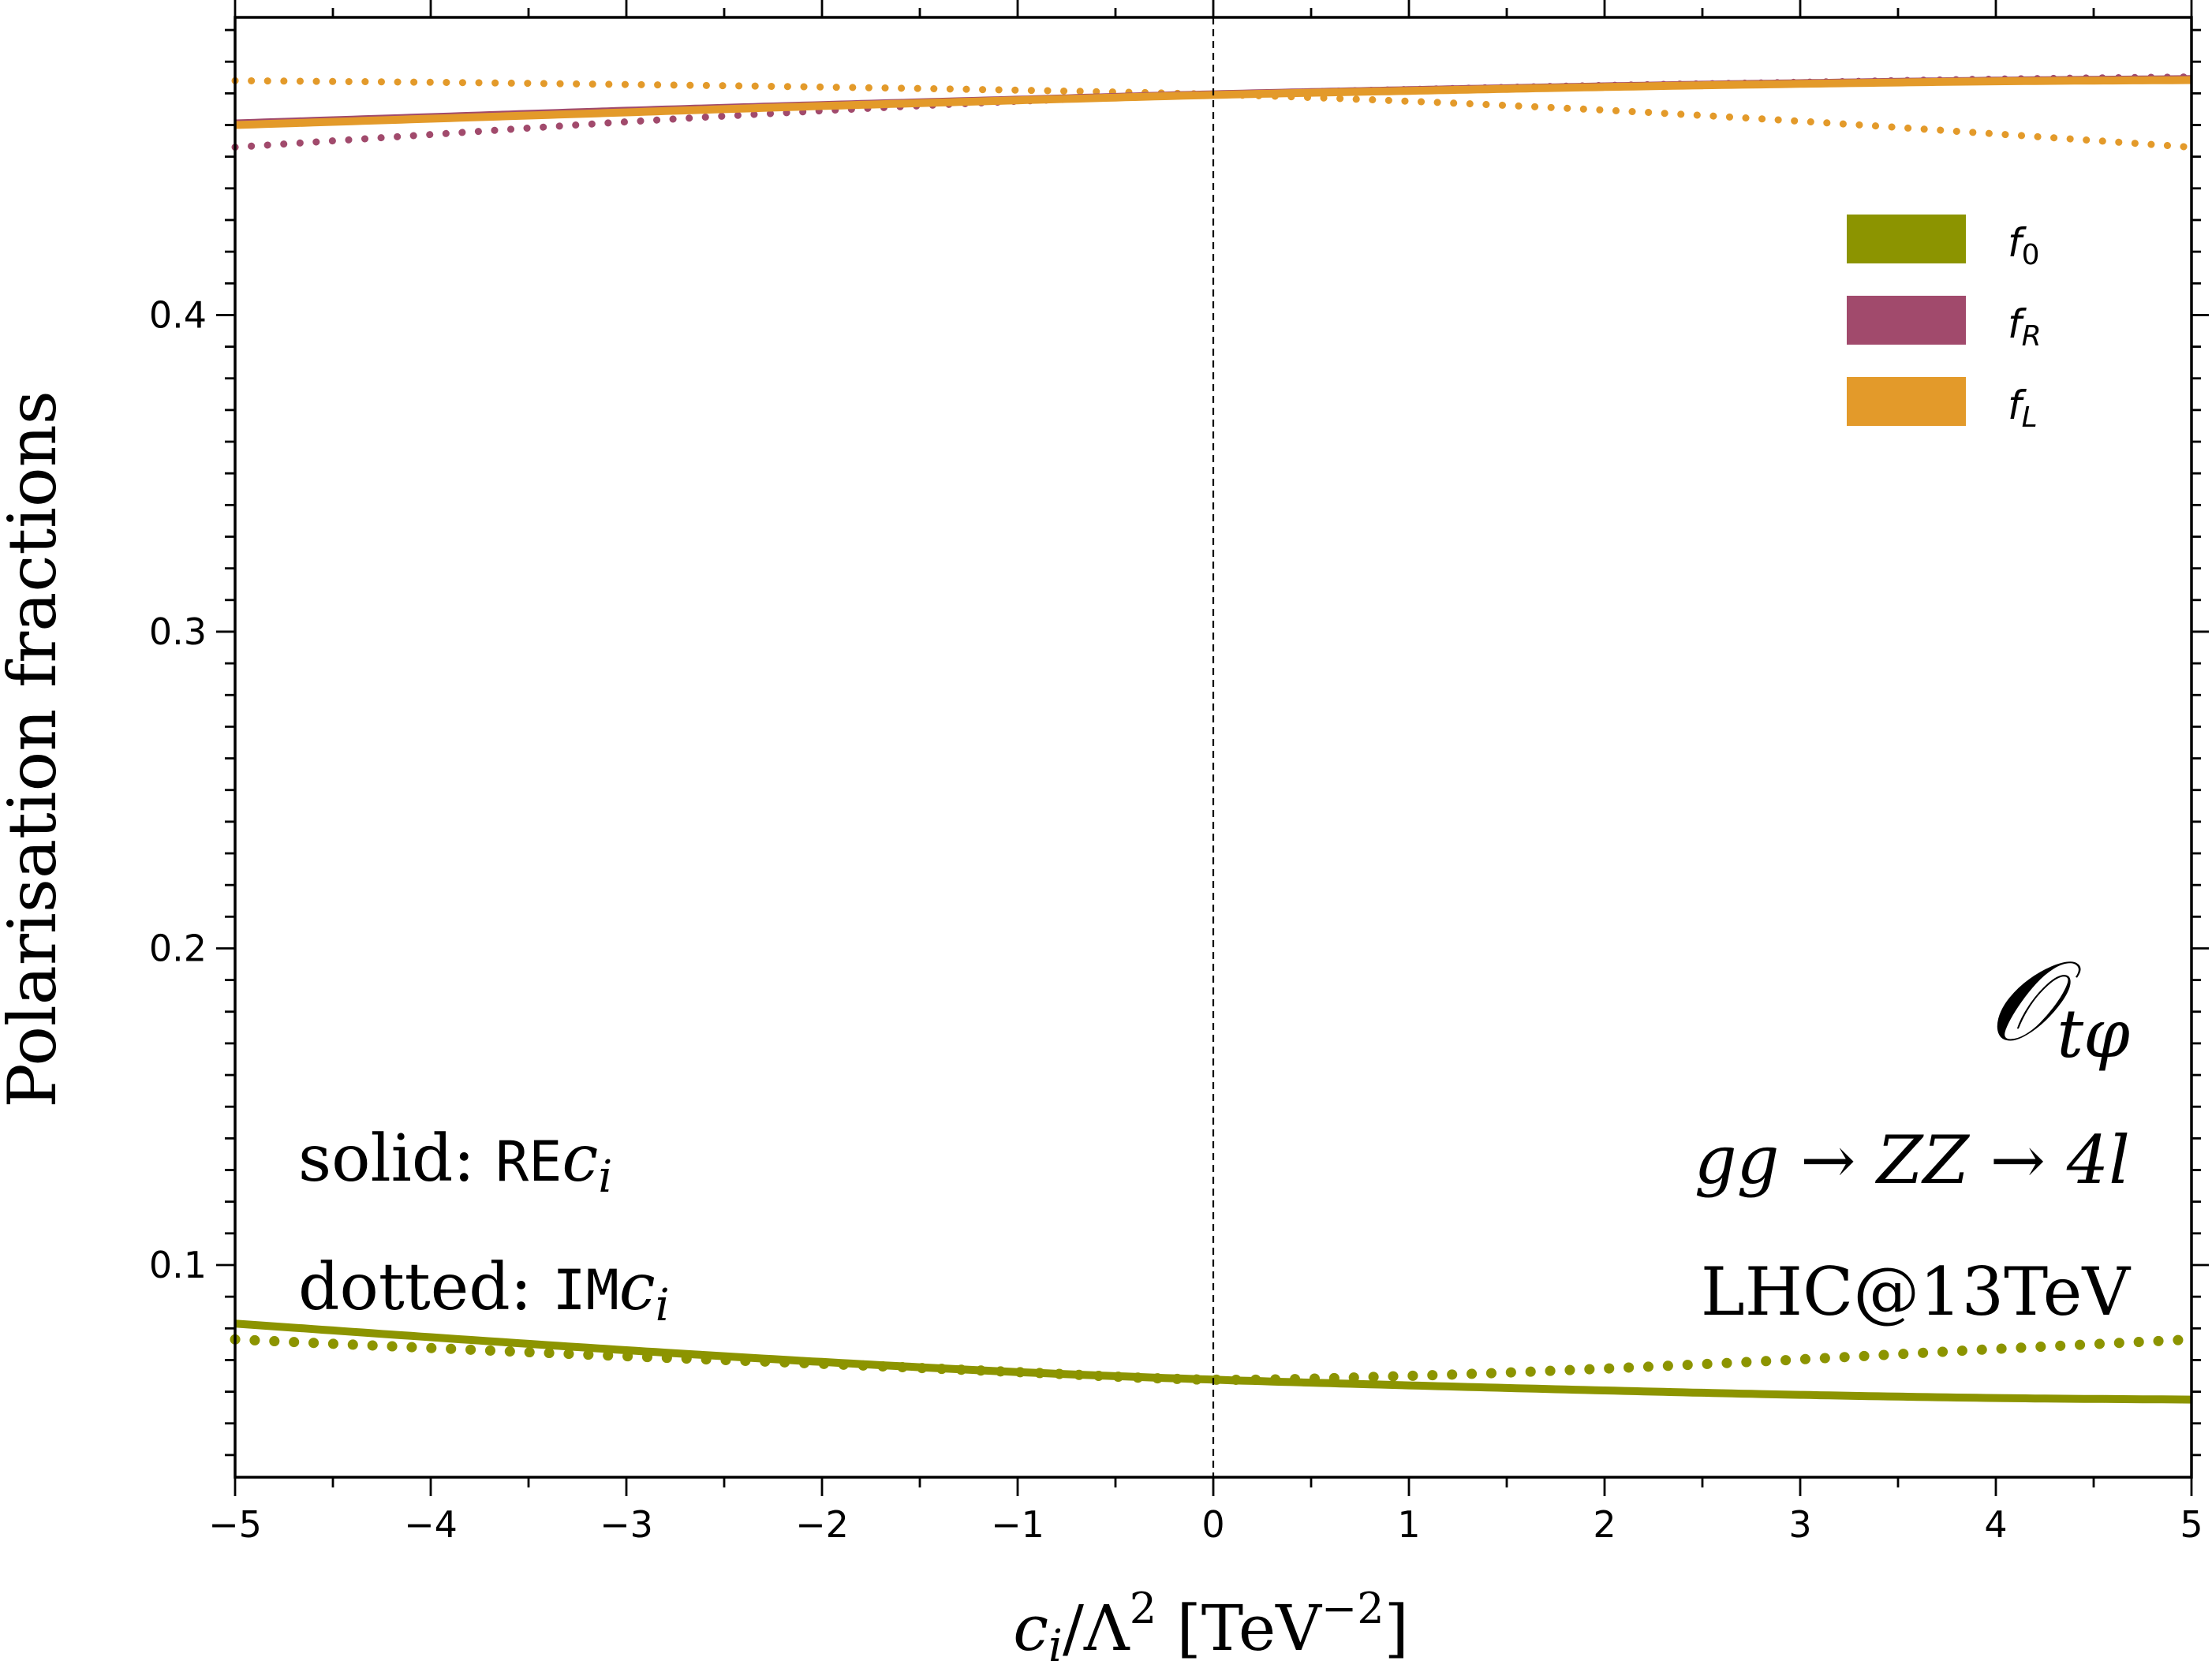 This screenshot has height=1672, width=2212. What do you see at coordinates (1211, 1628) in the screenshot?
I see `x-axis-title: ci/Λ2 [TeV−2]` at bounding box center [1211, 1628].